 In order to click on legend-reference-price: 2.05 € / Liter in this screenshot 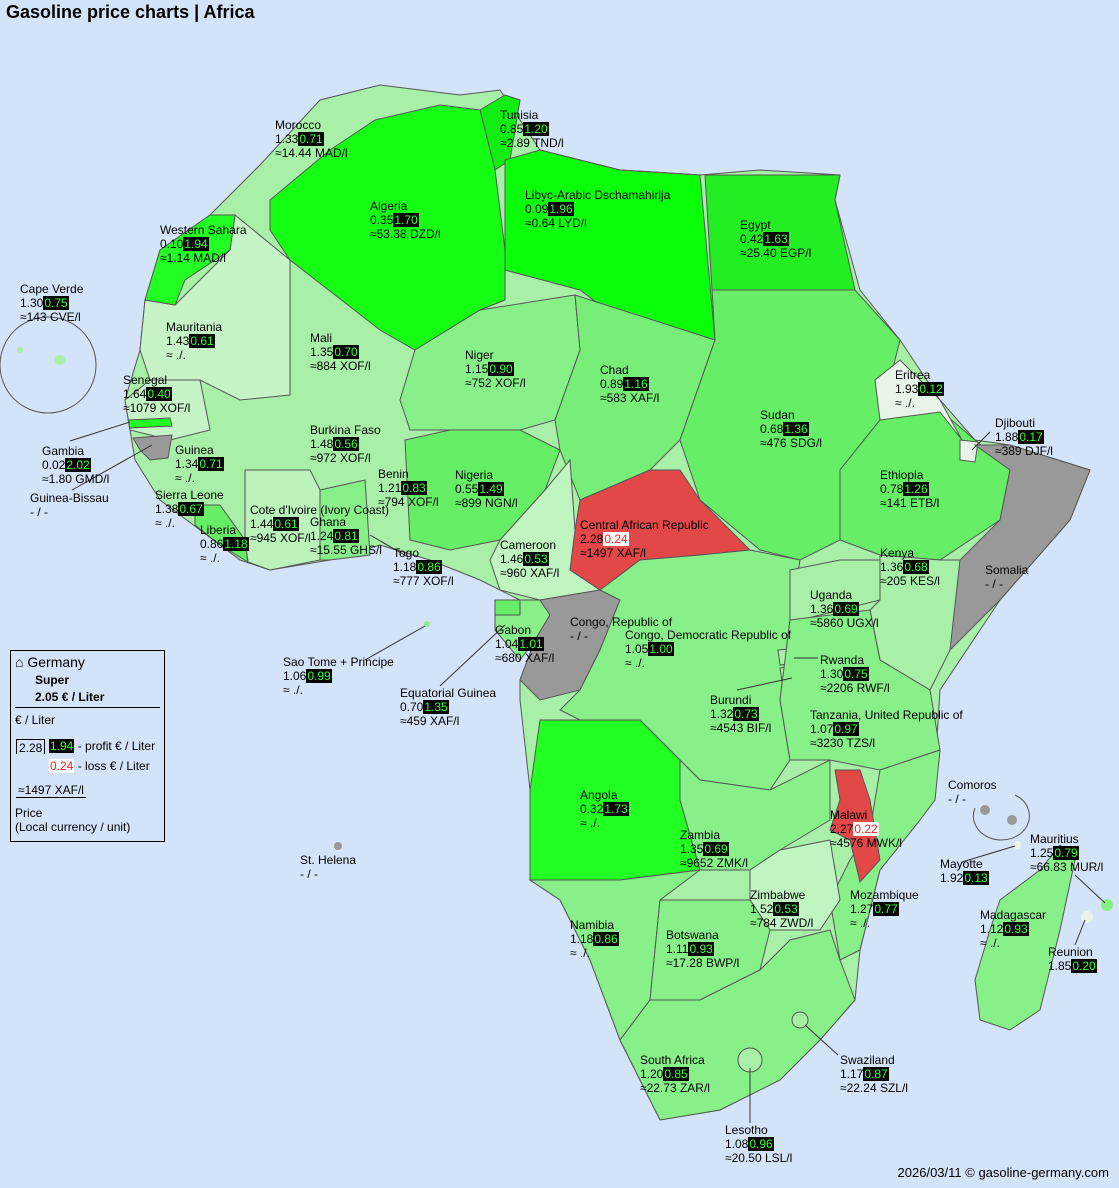, I will do `click(70, 697)`.